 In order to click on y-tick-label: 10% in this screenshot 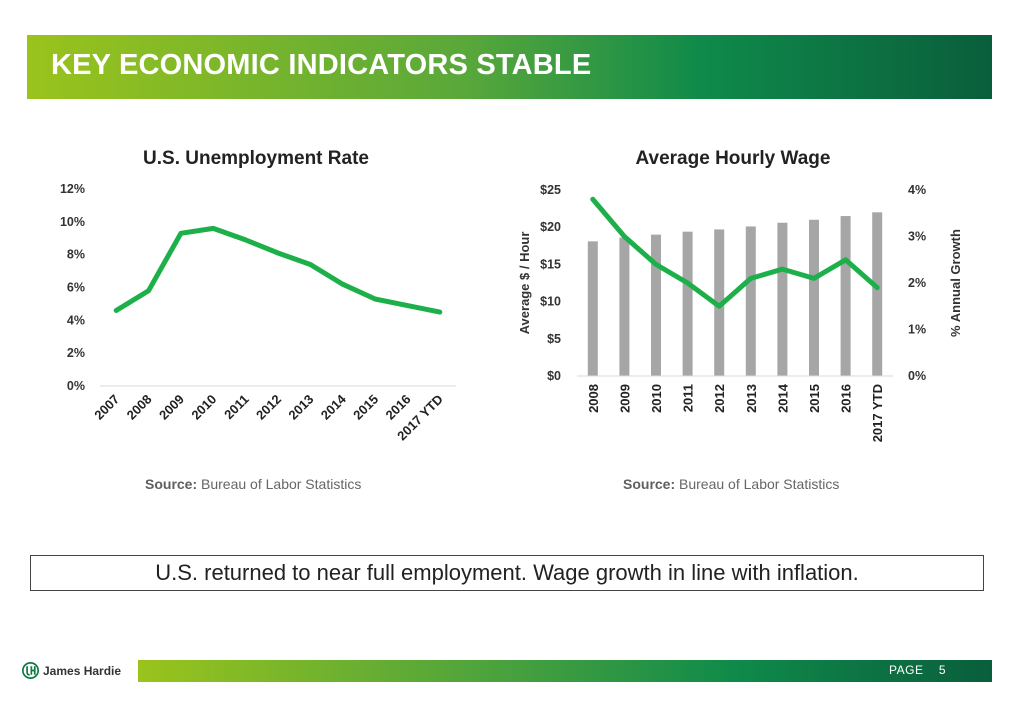, I will do `click(72, 222)`.